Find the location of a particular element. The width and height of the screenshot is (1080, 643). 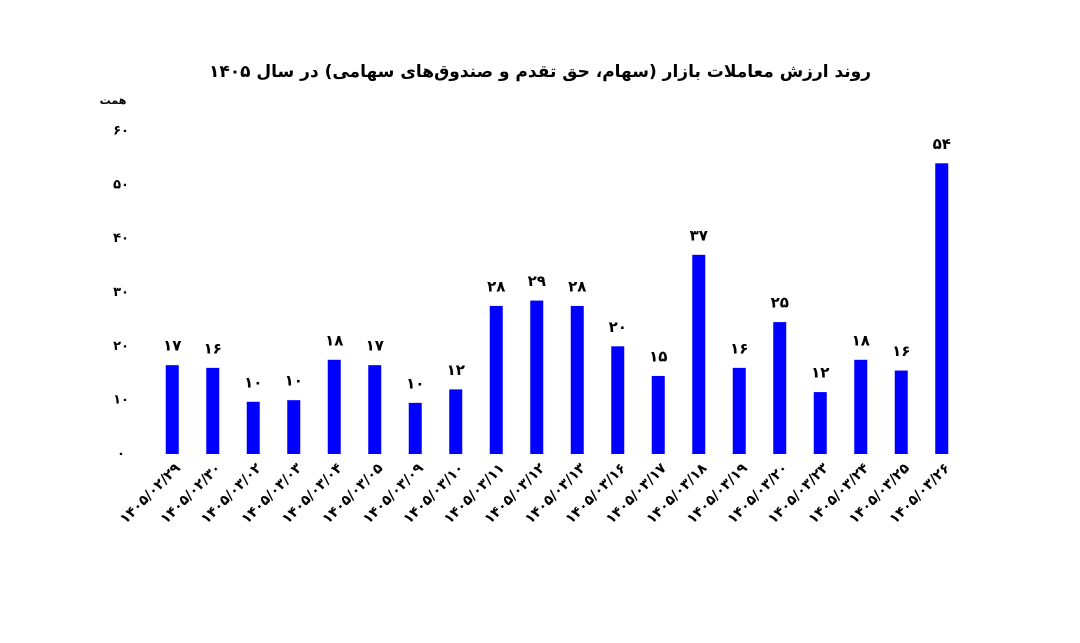

data-label: ۲۵ is located at coordinates (780, 303).